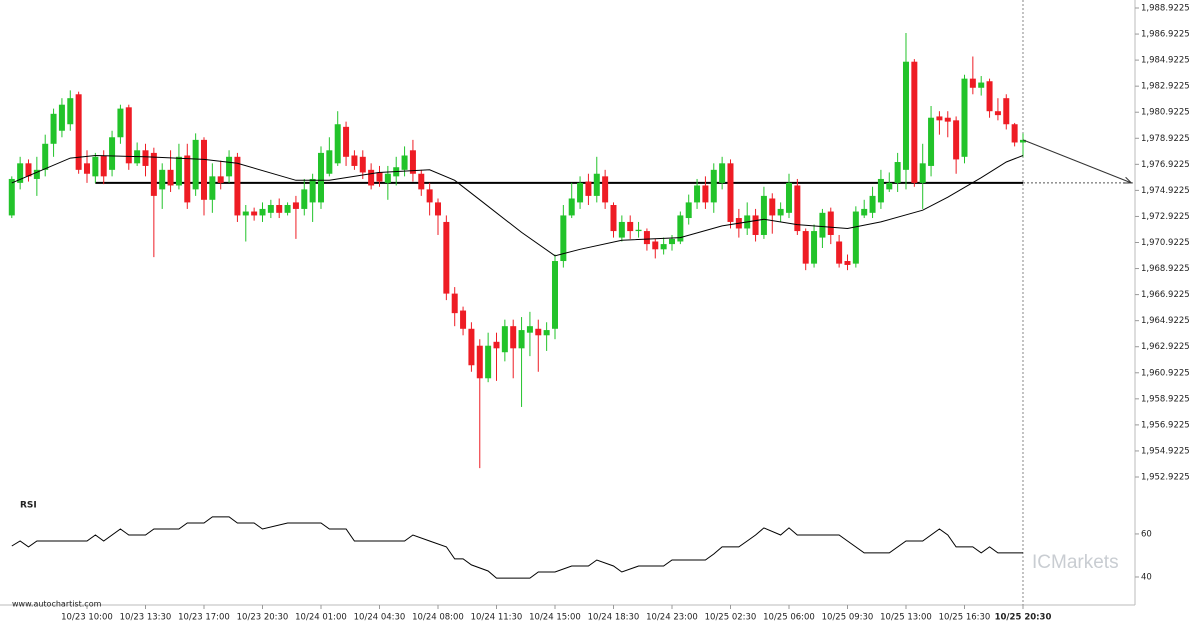  Describe the element at coordinates (672, 618) in the screenshot. I see `x-tick-label: 10/24 23:00` at that location.